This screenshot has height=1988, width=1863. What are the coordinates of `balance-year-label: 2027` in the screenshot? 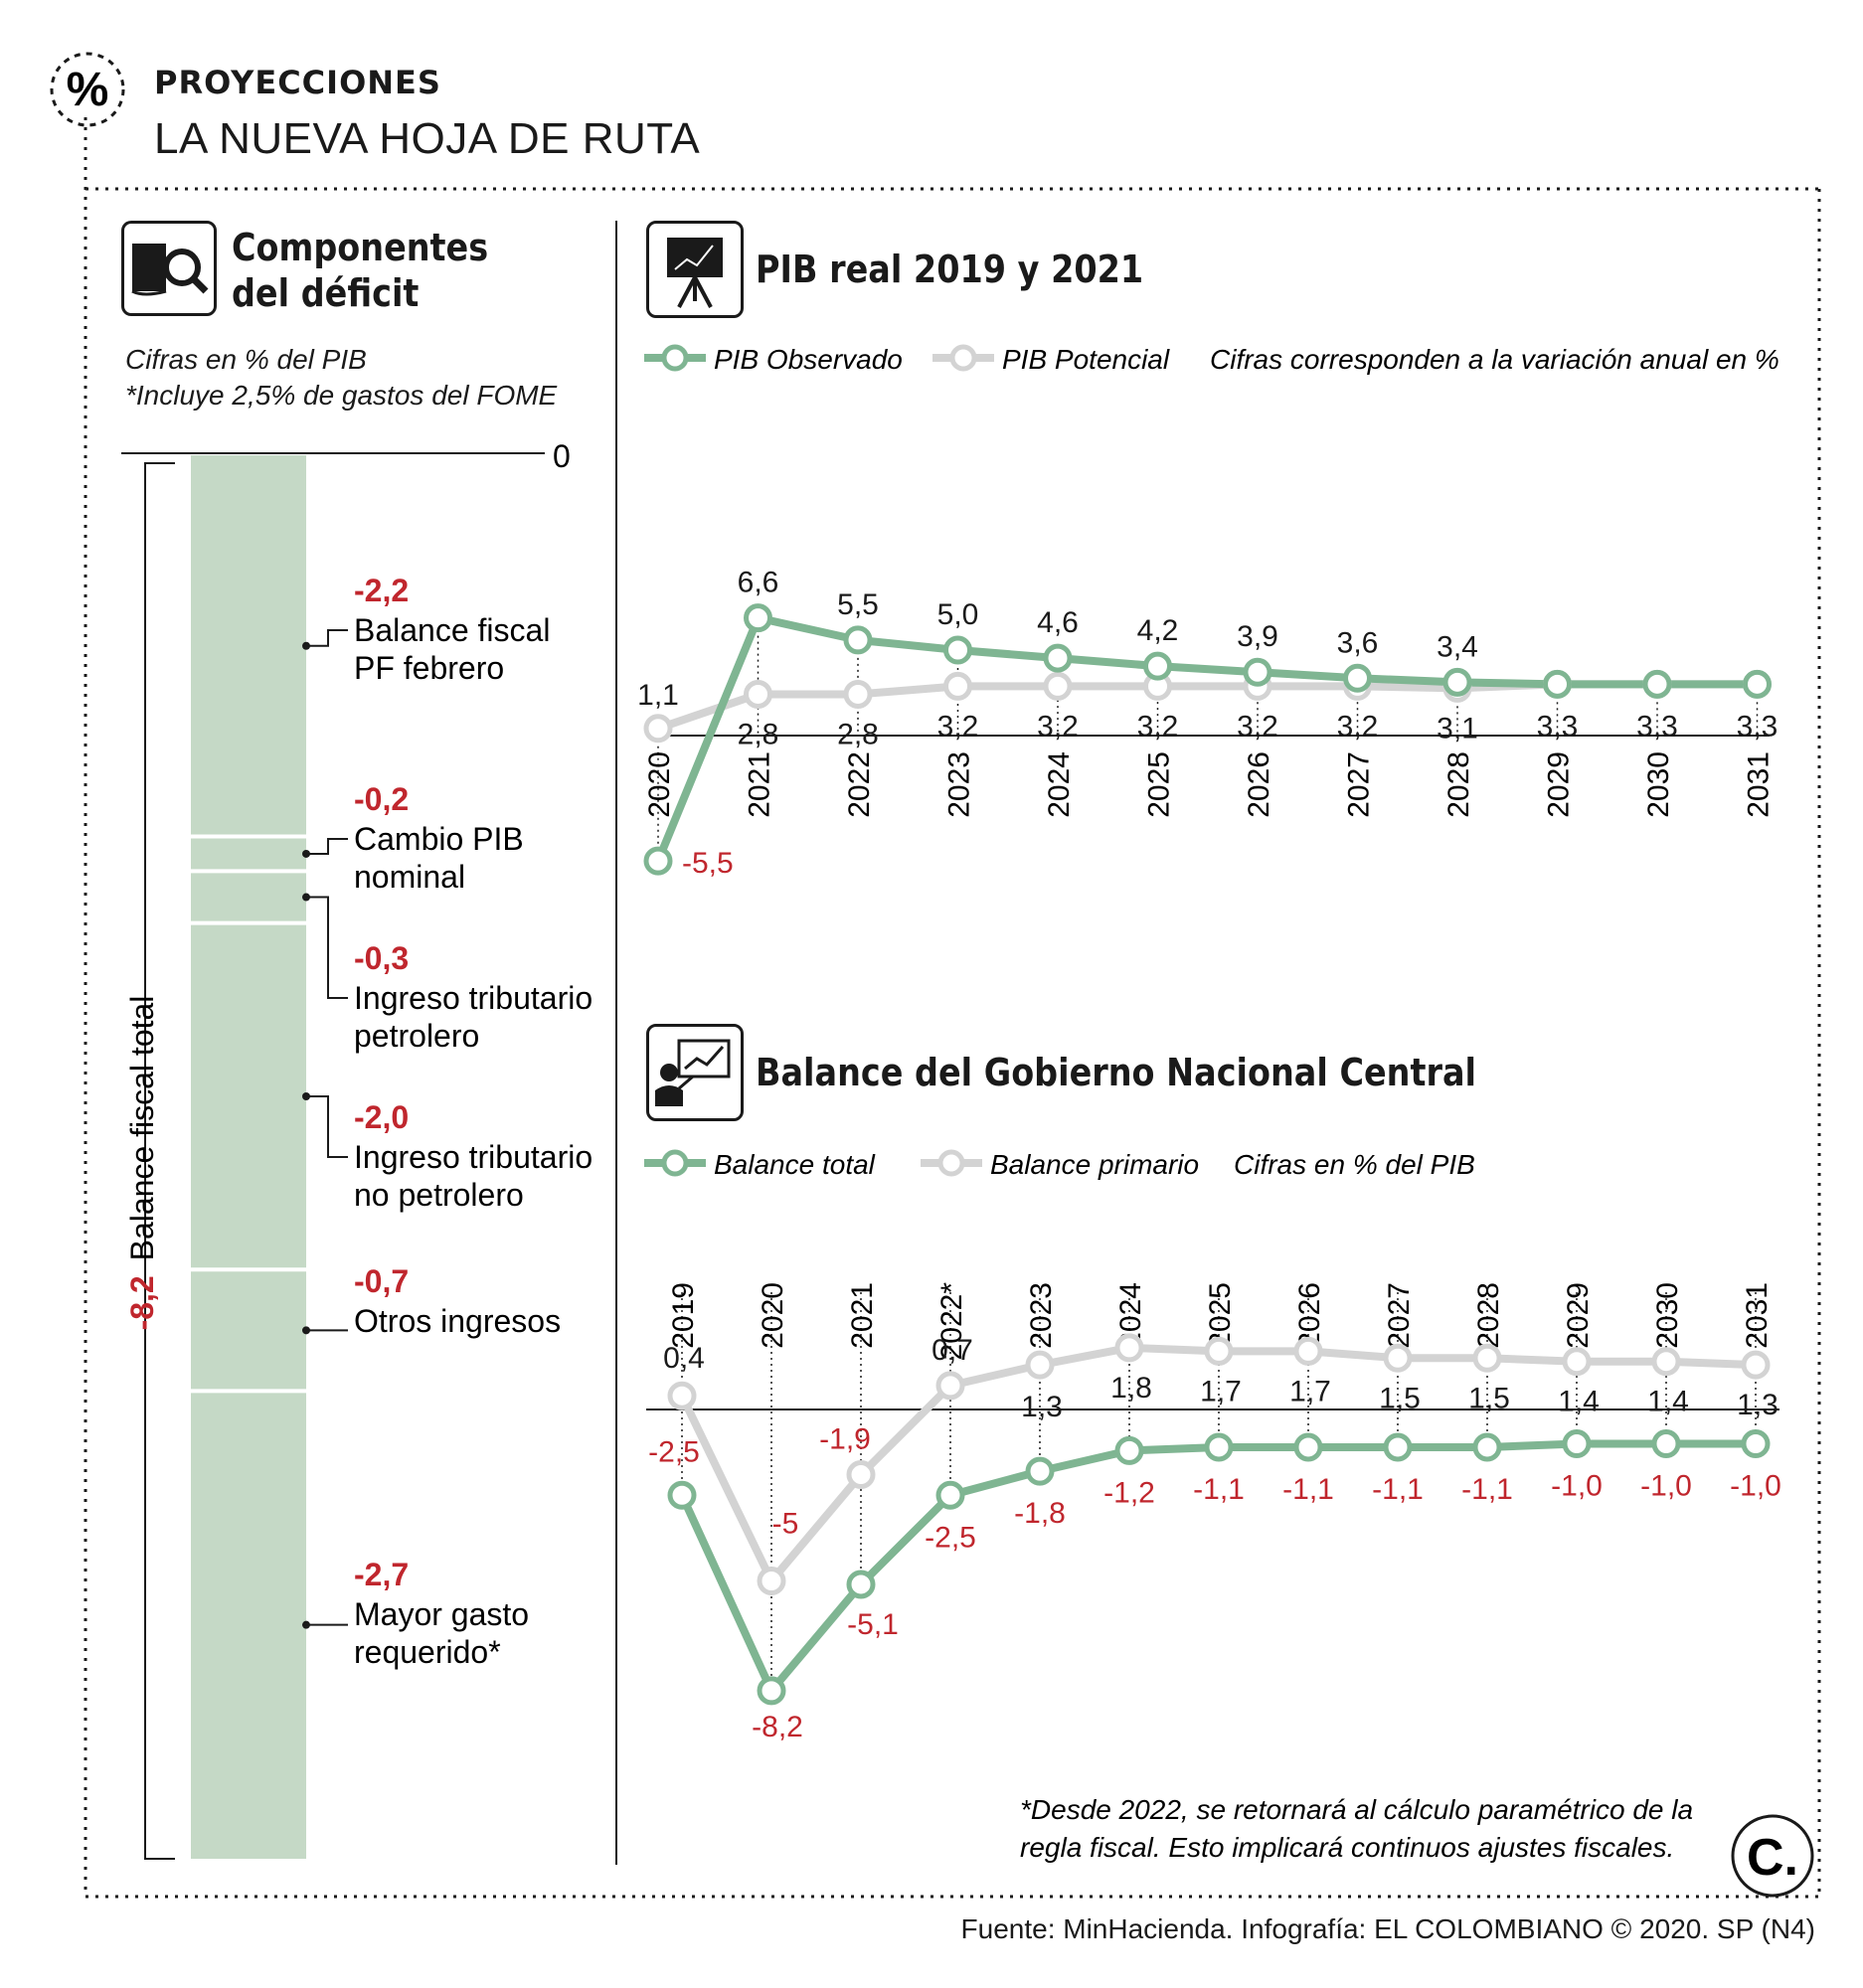 It's located at (1399, 1315).